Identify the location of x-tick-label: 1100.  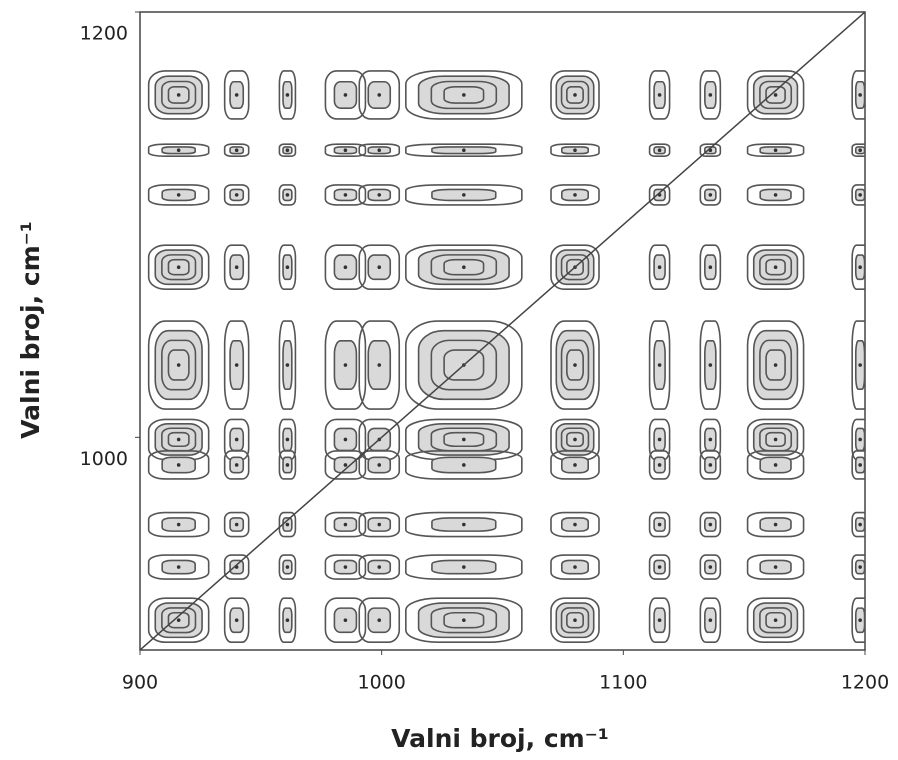
(623, 683).